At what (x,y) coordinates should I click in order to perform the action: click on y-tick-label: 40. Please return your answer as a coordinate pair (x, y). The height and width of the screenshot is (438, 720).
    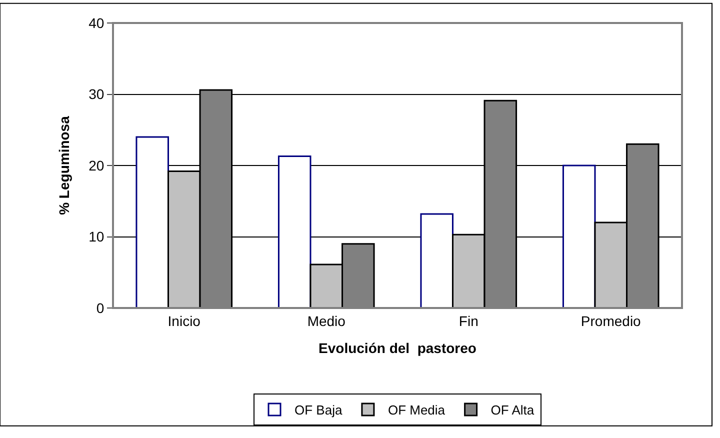
    Looking at the image, I should click on (96, 22).